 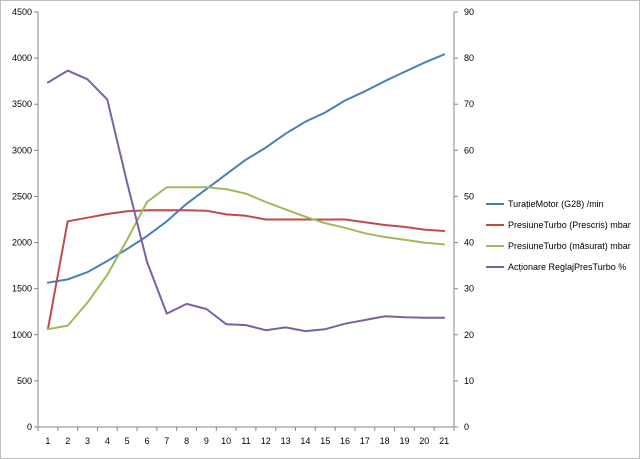 I want to click on y-right-tick-label: 90, so click(x=469, y=12).